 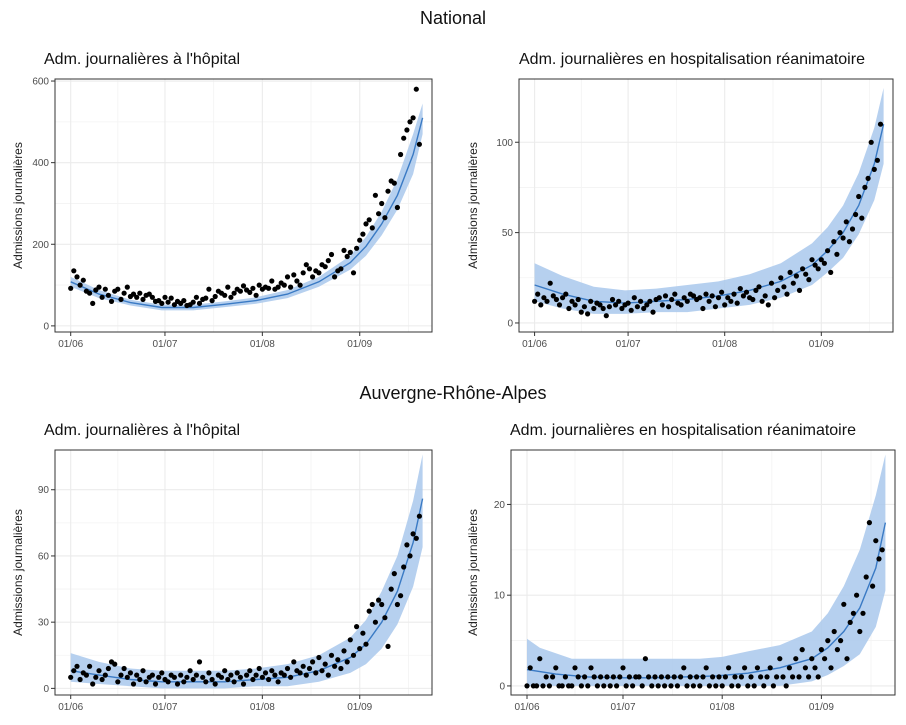 I want to click on x-tick-label: 01/09, so click(x=359, y=707).